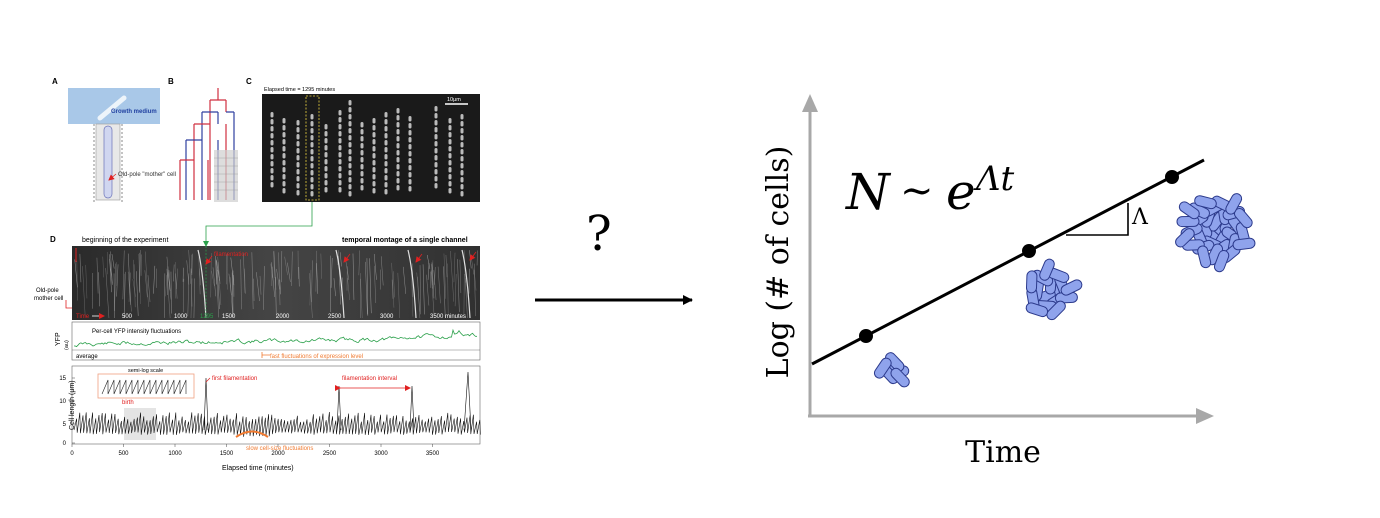  I want to click on y-axis-label: Log (# of cells), so click(778, 262).